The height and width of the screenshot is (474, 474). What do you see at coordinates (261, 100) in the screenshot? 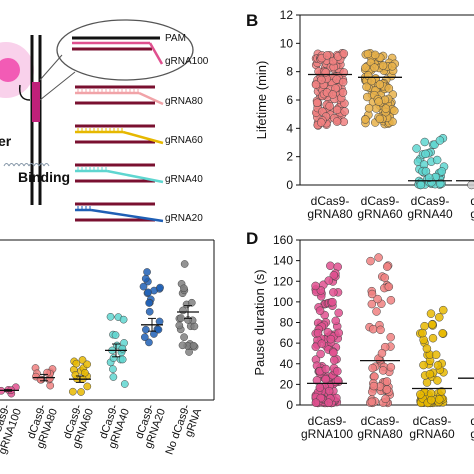
I see `y-axis-label: Lifetime (min)` at bounding box center [261, 100].